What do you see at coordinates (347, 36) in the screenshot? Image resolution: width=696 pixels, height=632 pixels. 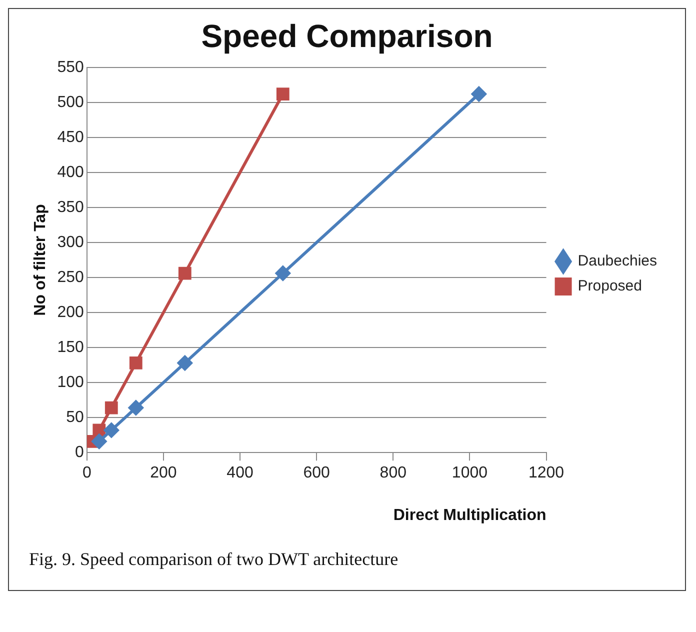 I see `chart-title: Speed Comparison` at bounding box center [347, 36].